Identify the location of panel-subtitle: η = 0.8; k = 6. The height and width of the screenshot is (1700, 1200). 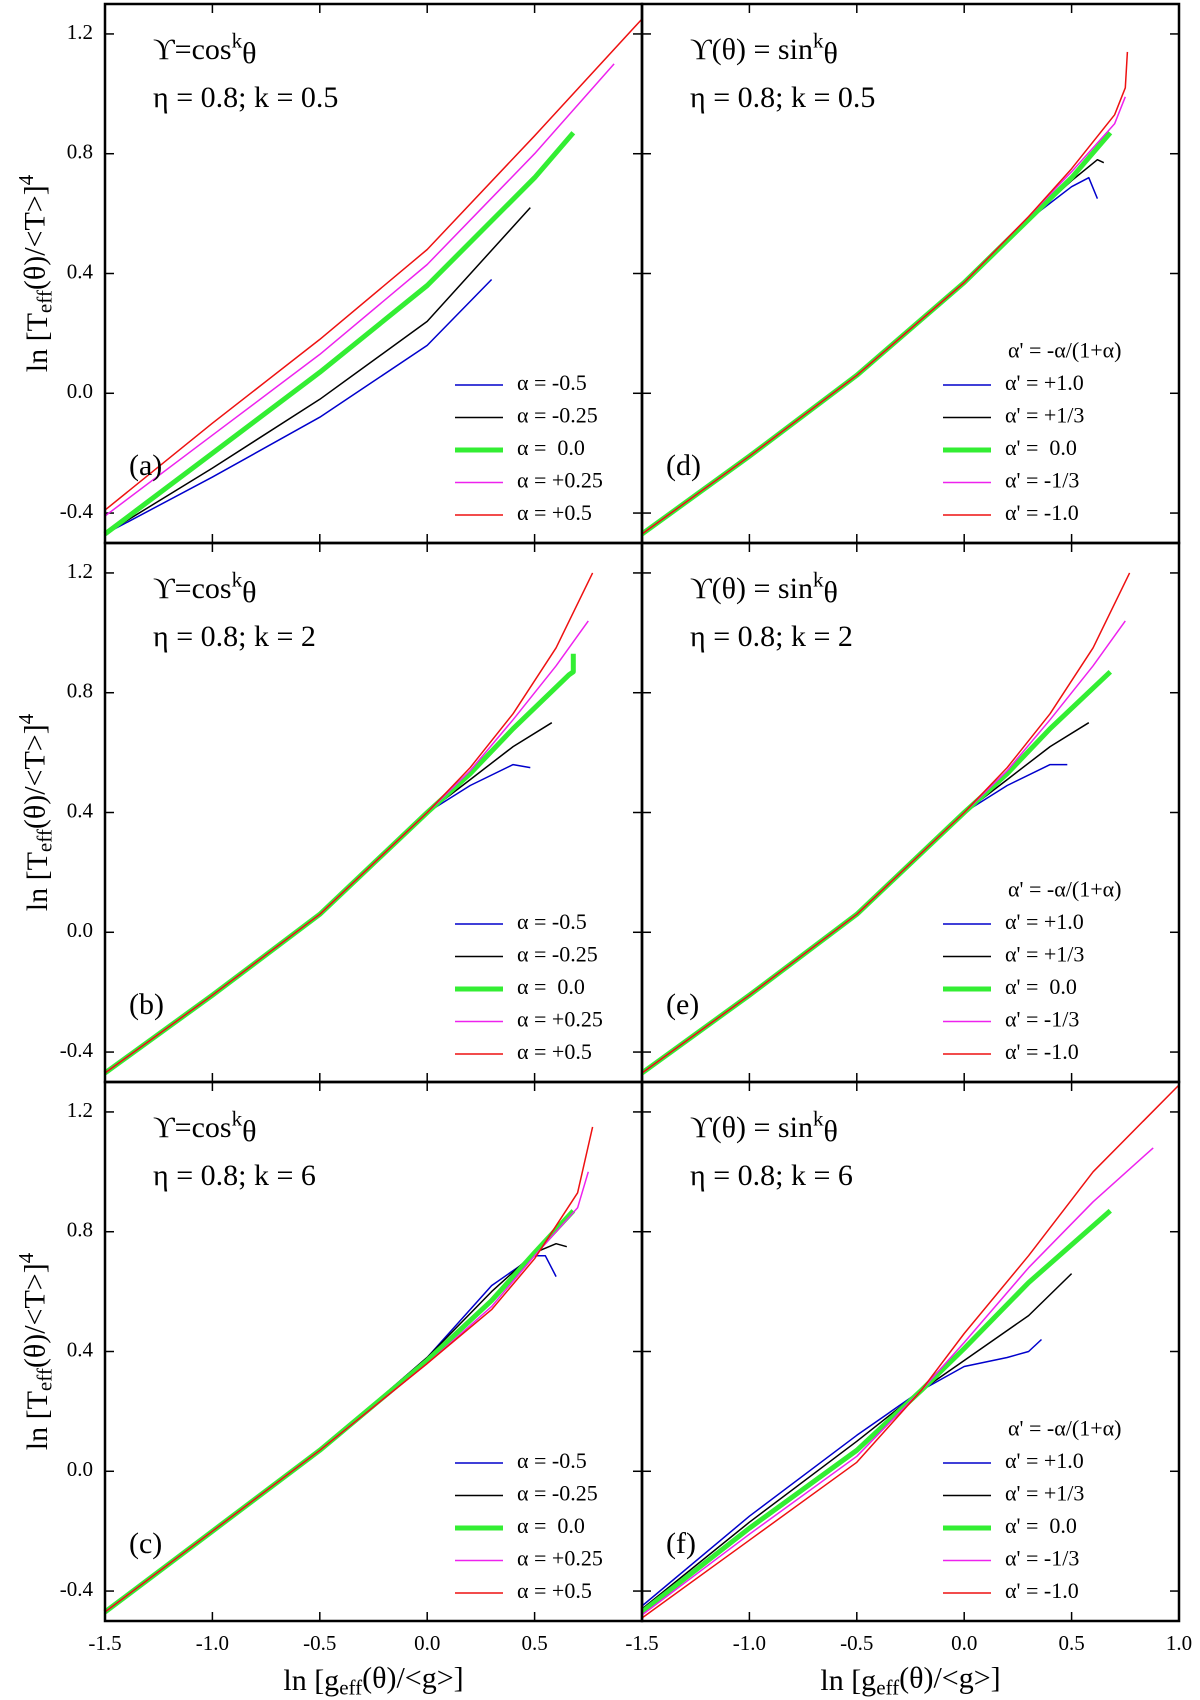
(771, 1175).